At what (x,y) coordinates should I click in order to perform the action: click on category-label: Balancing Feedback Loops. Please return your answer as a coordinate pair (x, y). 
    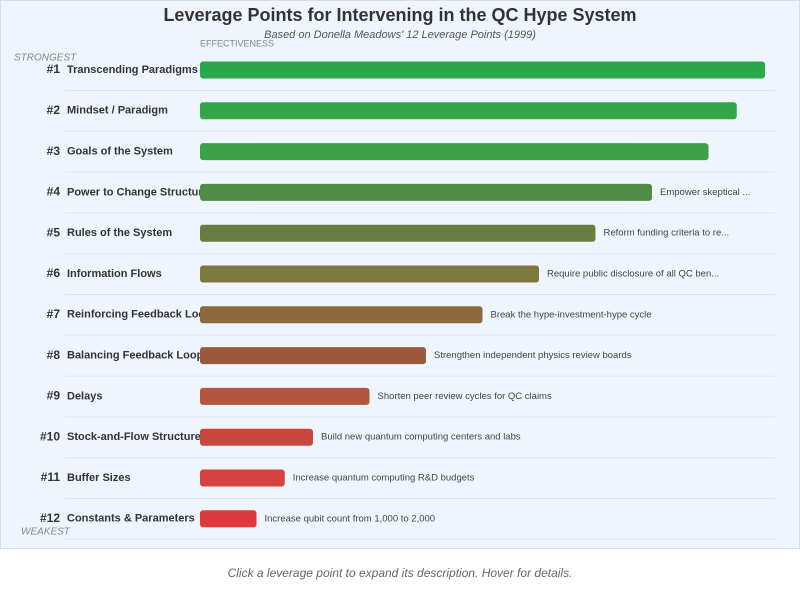
    Looking at the image, I should click on (138, 356).